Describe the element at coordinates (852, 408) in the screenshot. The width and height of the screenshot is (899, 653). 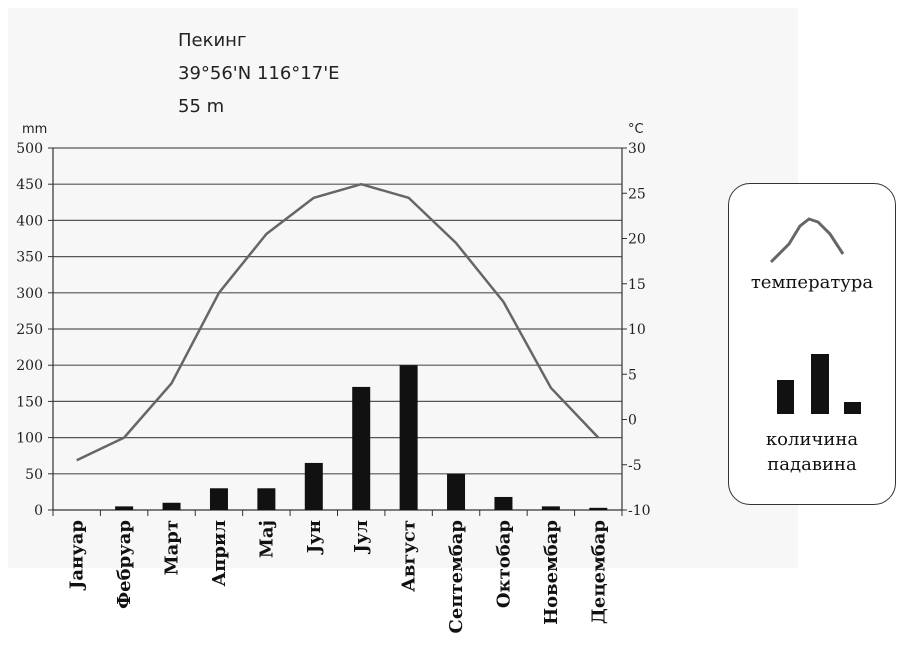
I see `legend-bar-short-icon` at that location.